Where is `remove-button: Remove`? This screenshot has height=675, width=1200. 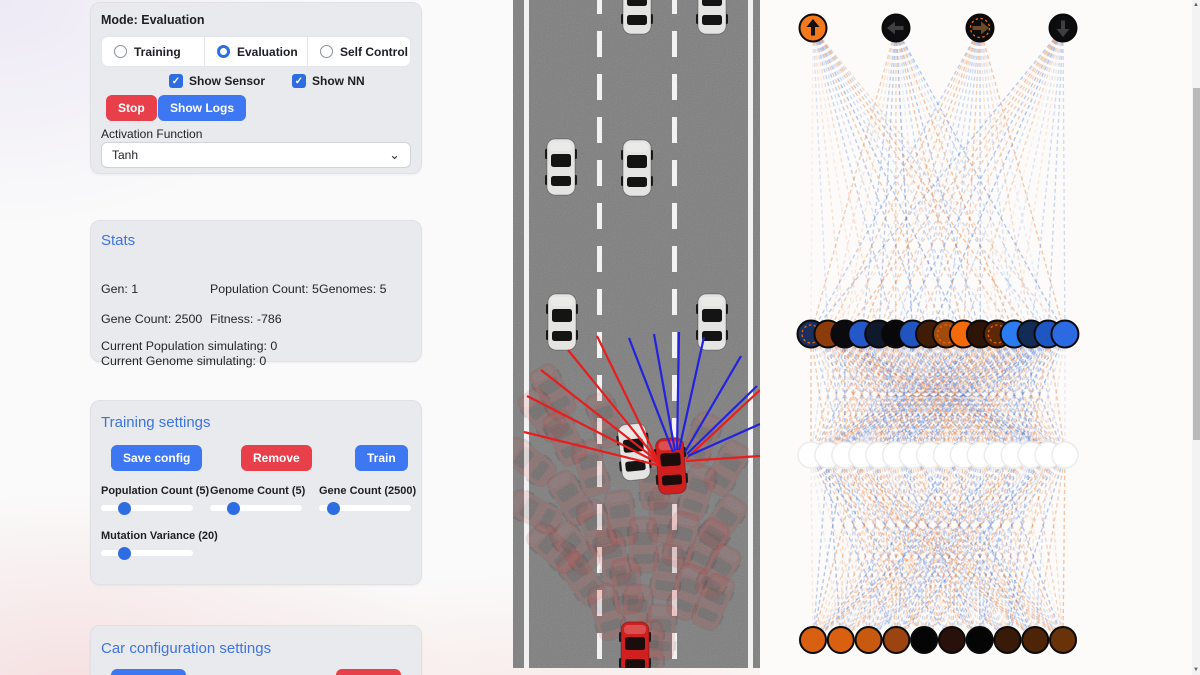
remove-button: Remove is located at coordinates (276, 458).